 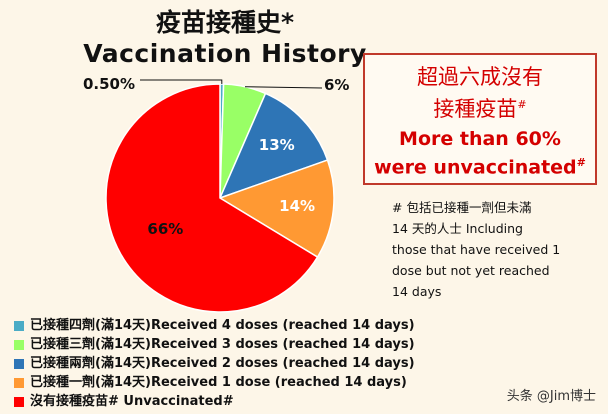 What do you see at coordinates (417, 291) in the screenshot?
I see `footnote-line5: 14 days` at bounding box center [417, 291].